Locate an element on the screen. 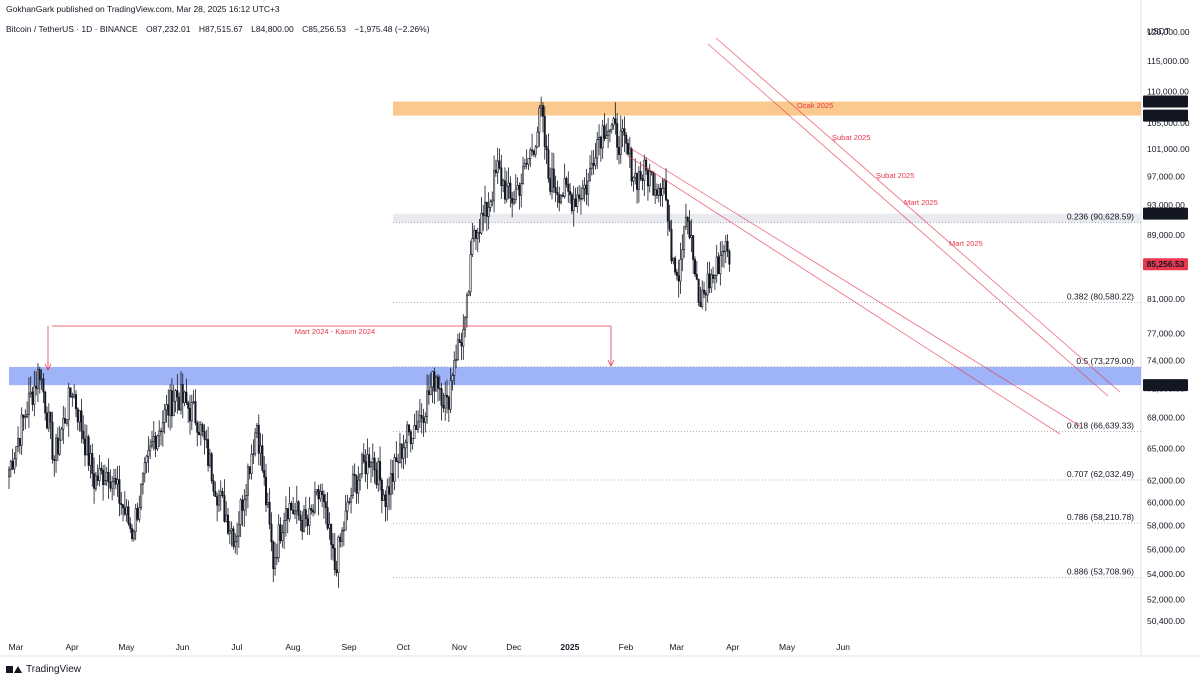 This screenshot has height=681, width=1200. price-tick-label: 81,000.00 is located at coordinates (1166, 299).